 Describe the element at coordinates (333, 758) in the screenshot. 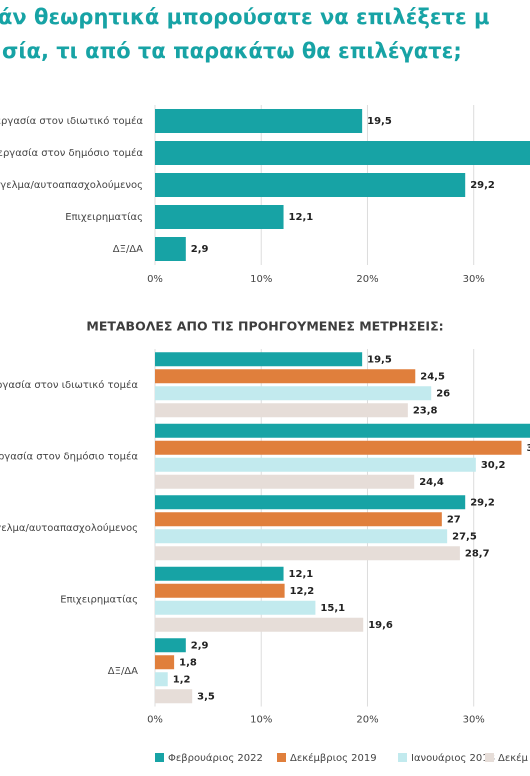

I see `legend-label: Δεκέμβριος 2019` at that location.